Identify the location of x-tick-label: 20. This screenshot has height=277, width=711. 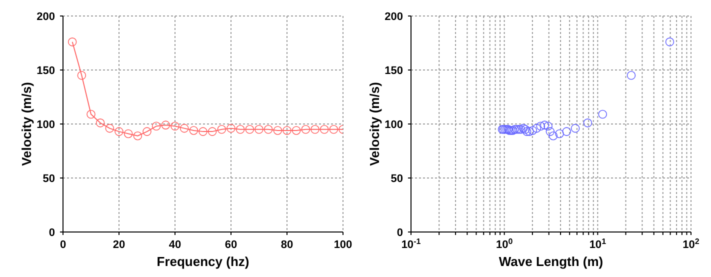
(119, 245).